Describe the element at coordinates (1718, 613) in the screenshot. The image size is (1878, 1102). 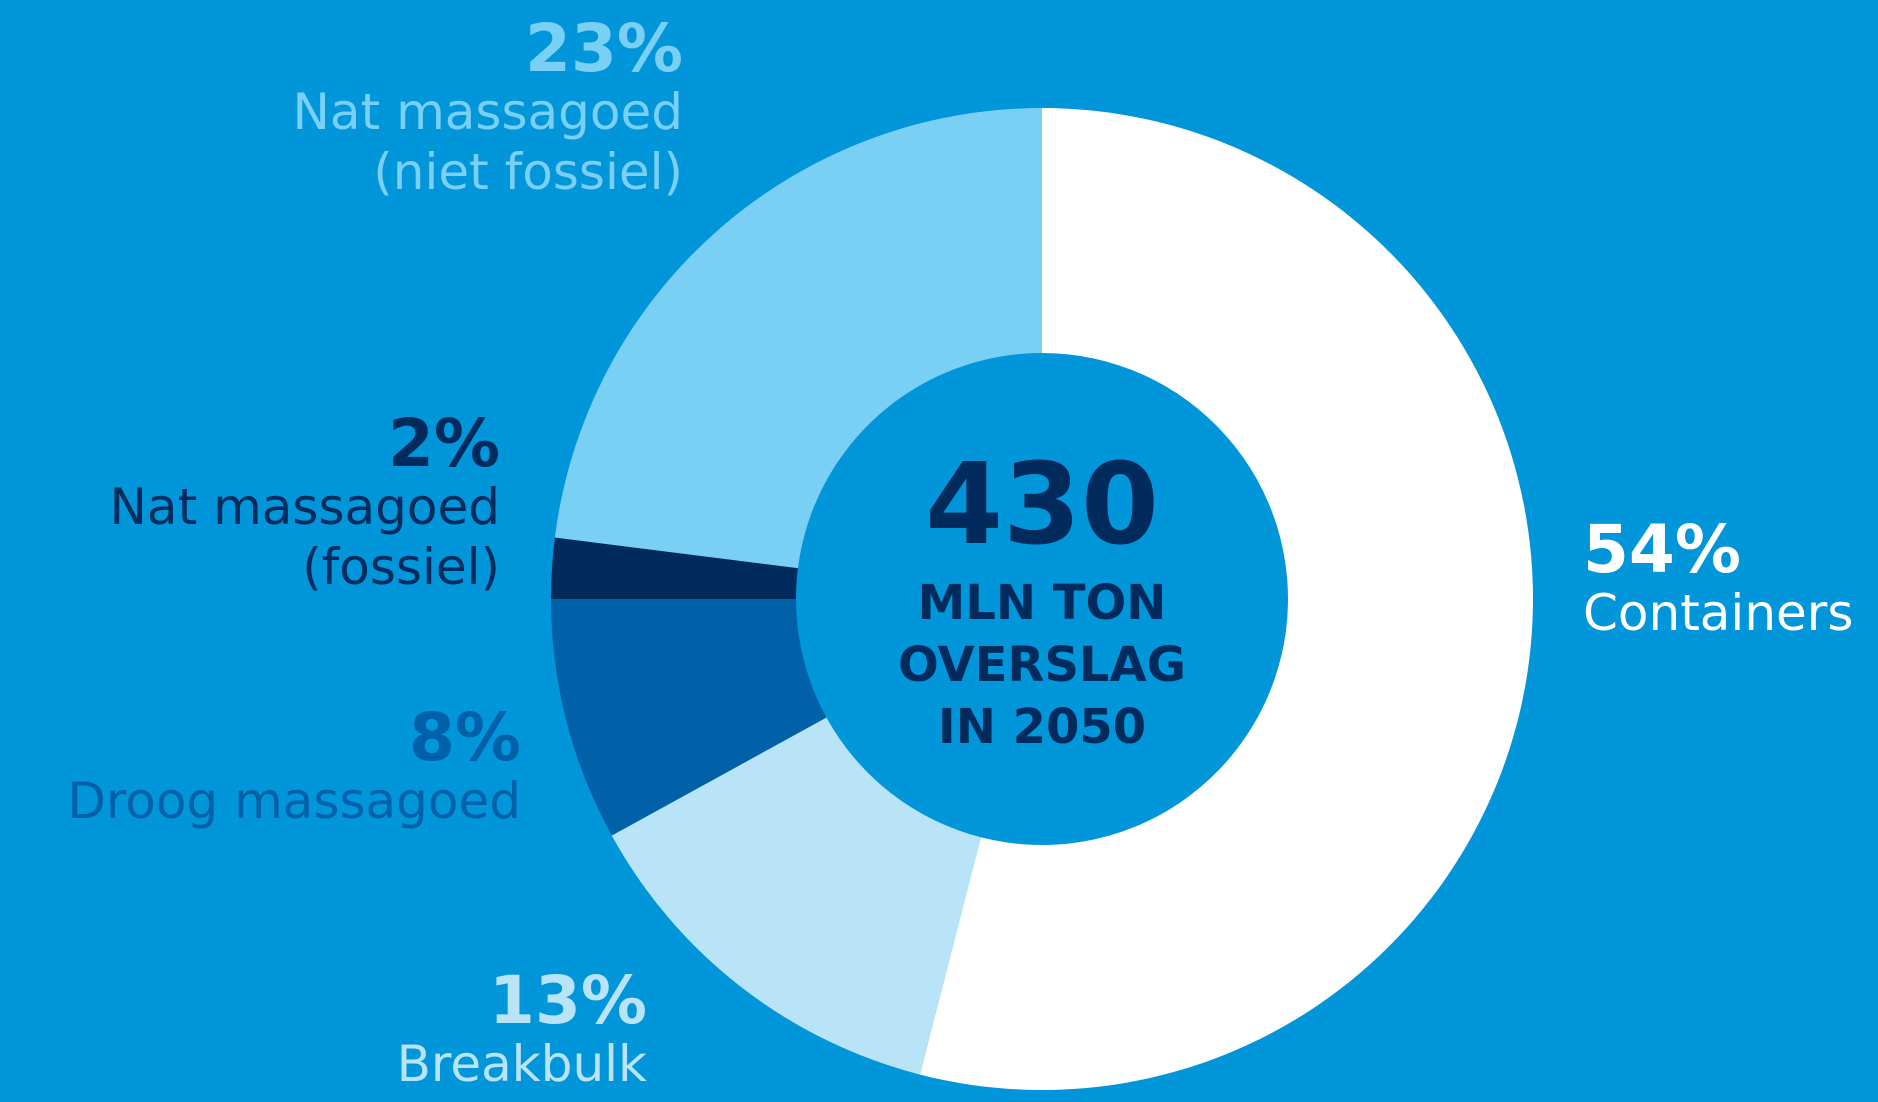
I see `slice-category-label: Containers` at that location.